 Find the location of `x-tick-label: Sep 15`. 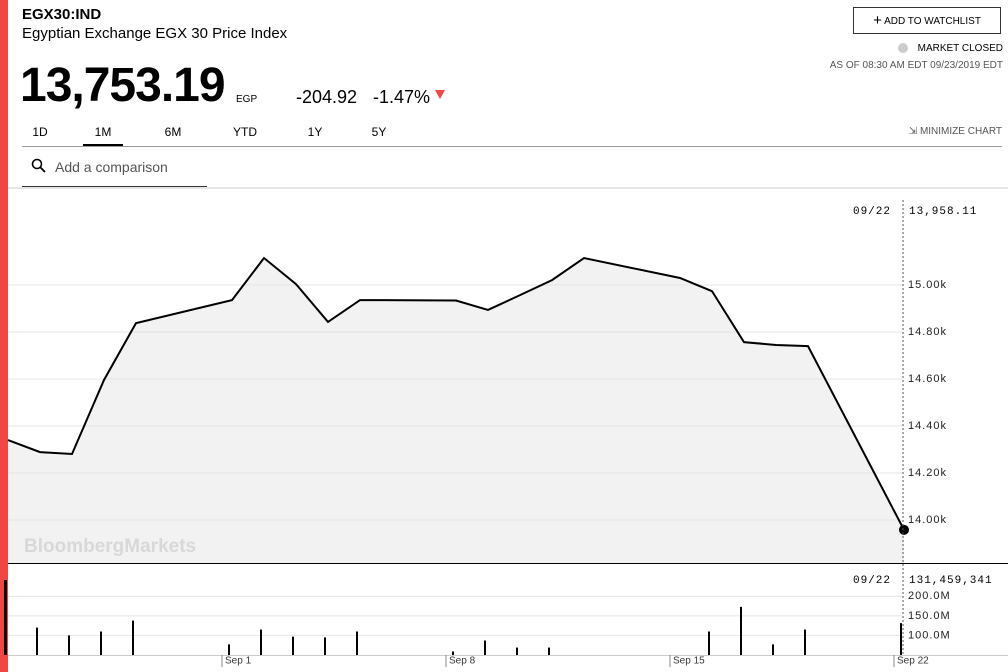

x-tick-label: Sep 15 is located at coordinates (689, 661).